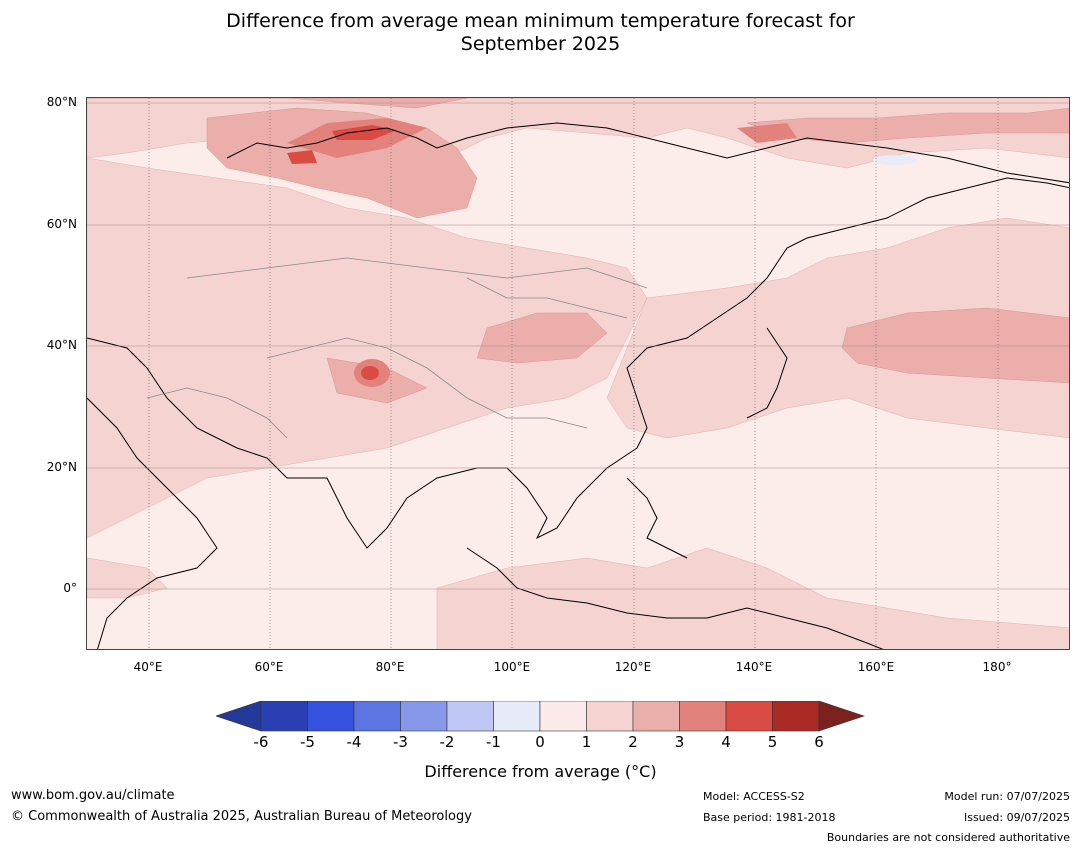 This screenshot has height=850, width=1081. What do you see at coordinates (61, 467) in the screenshot?
I see `lat-label-20n: 20°N` at bounding box center [61, 467].